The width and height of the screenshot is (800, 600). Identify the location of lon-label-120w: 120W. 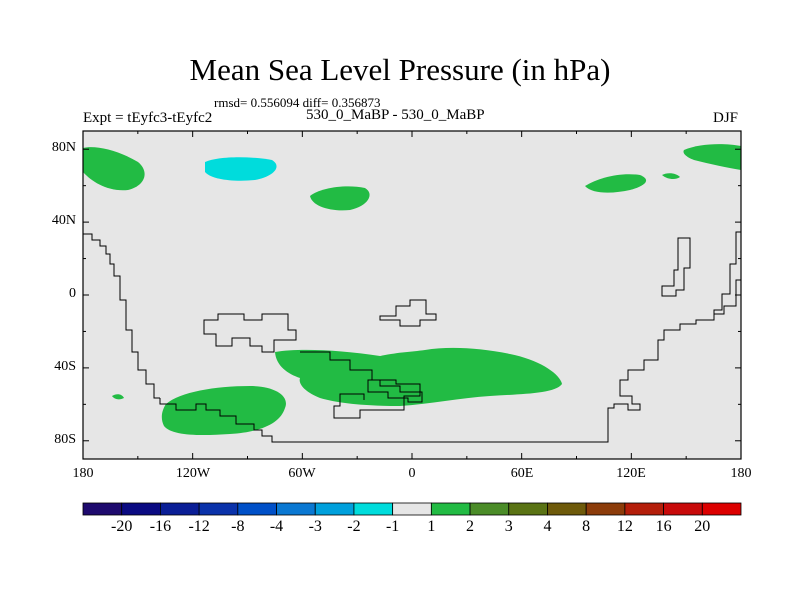
(193, 473).